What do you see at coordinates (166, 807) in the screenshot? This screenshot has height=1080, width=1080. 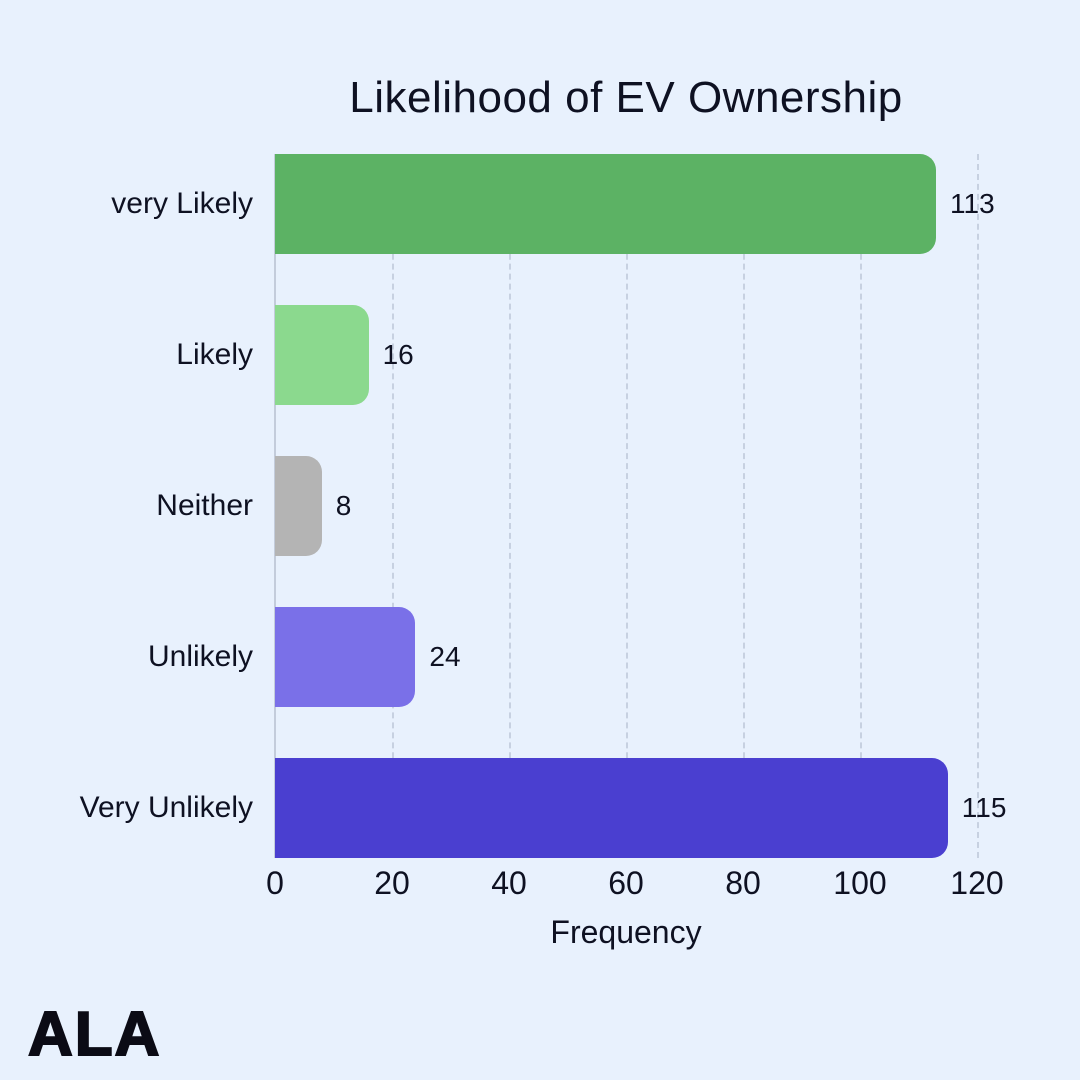 I see `category-label: Very Unlikely` at bounding box center [166, 807].